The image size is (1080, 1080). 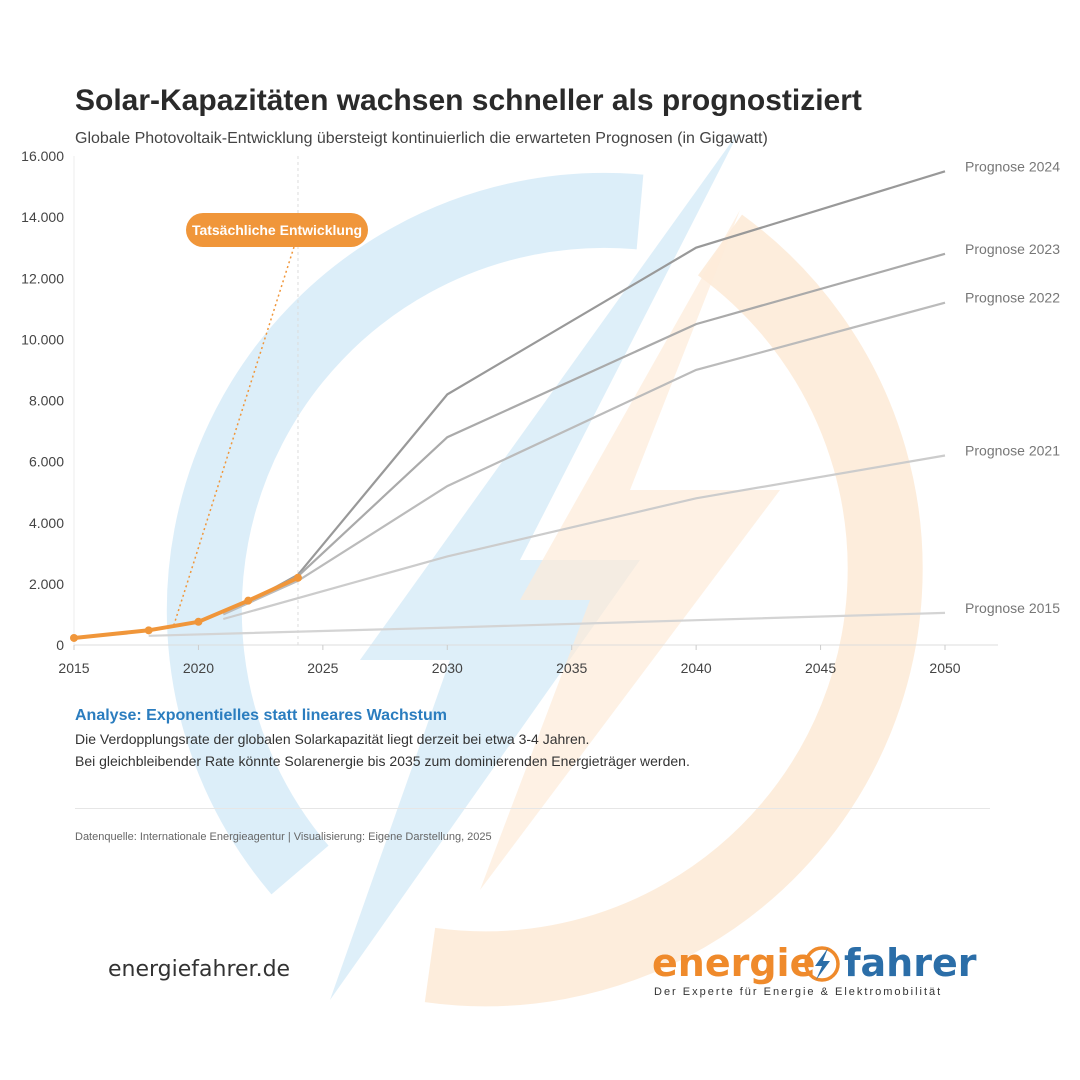 I want to click on y-tick-label: 4.000, so click(x=46, y=523).